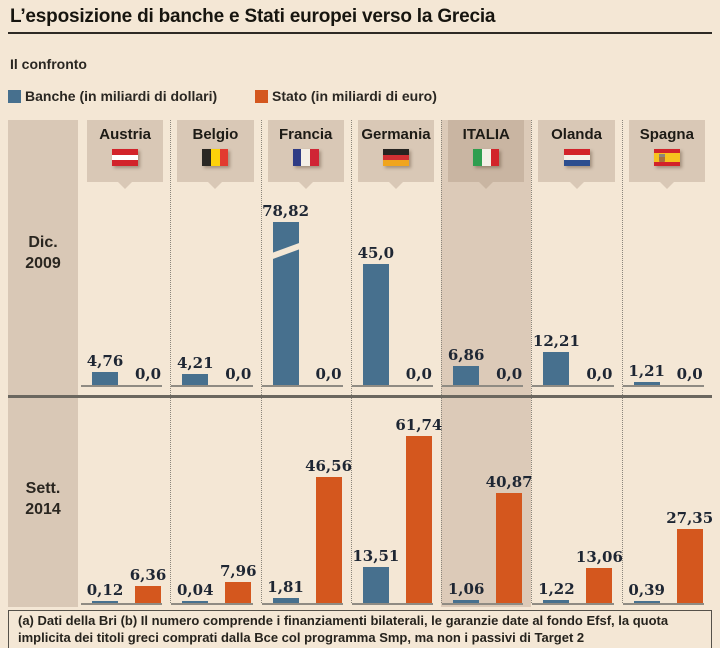 The width and height of the screenshot is (720, 648). I want to click on germania-flag-icon, so click(395, 158).